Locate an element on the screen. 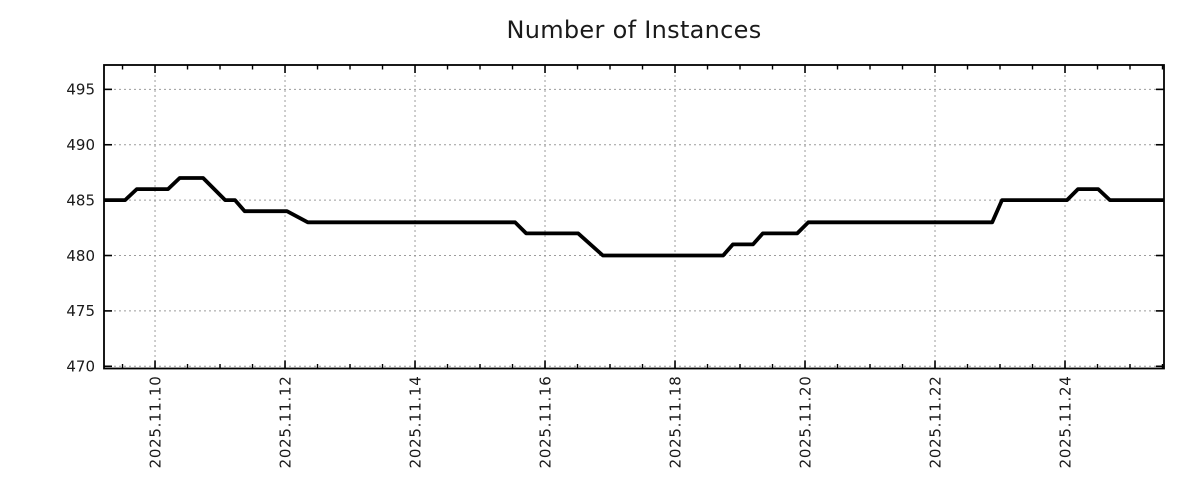  series-line is located at coordinates (634, 217).